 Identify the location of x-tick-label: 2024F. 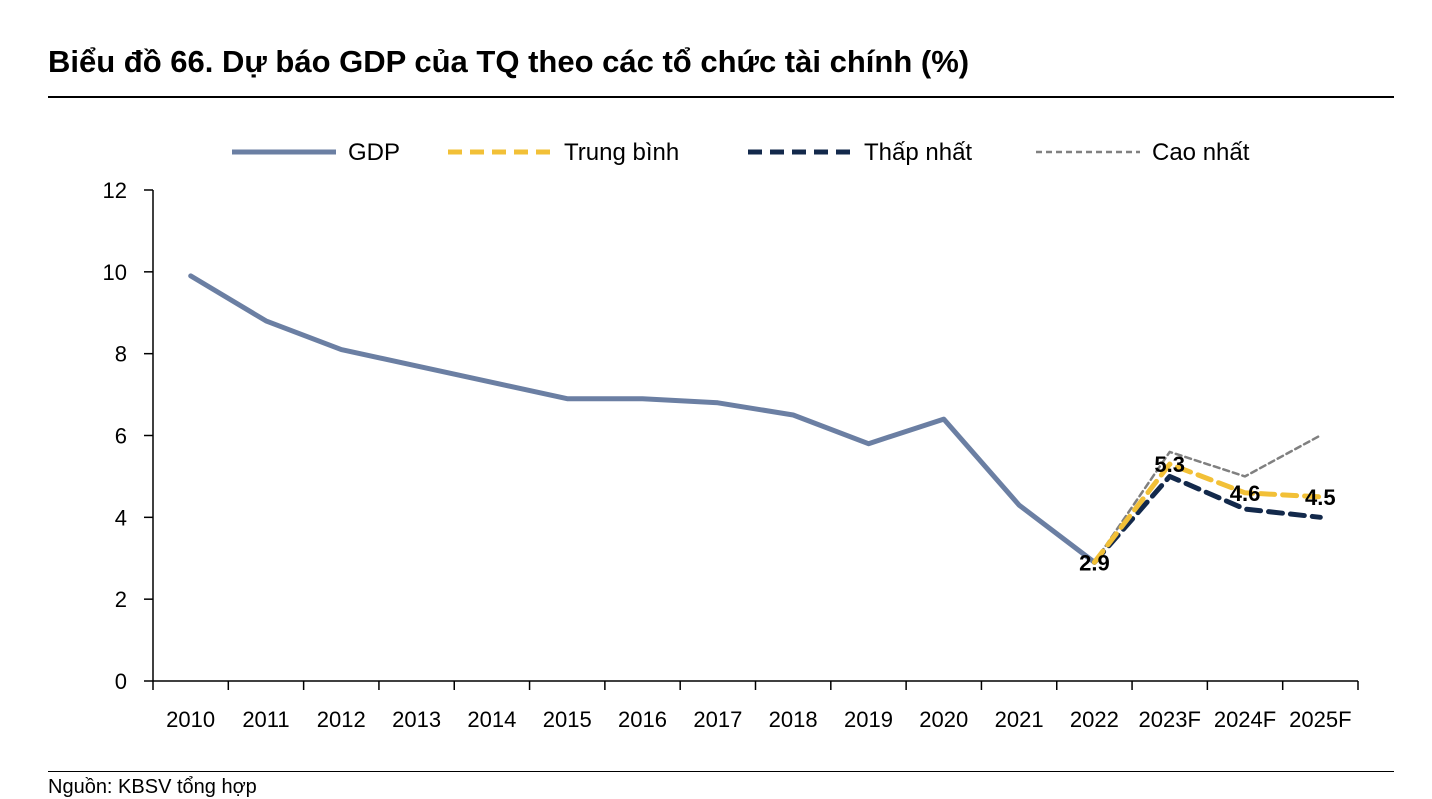
(1245, 719).